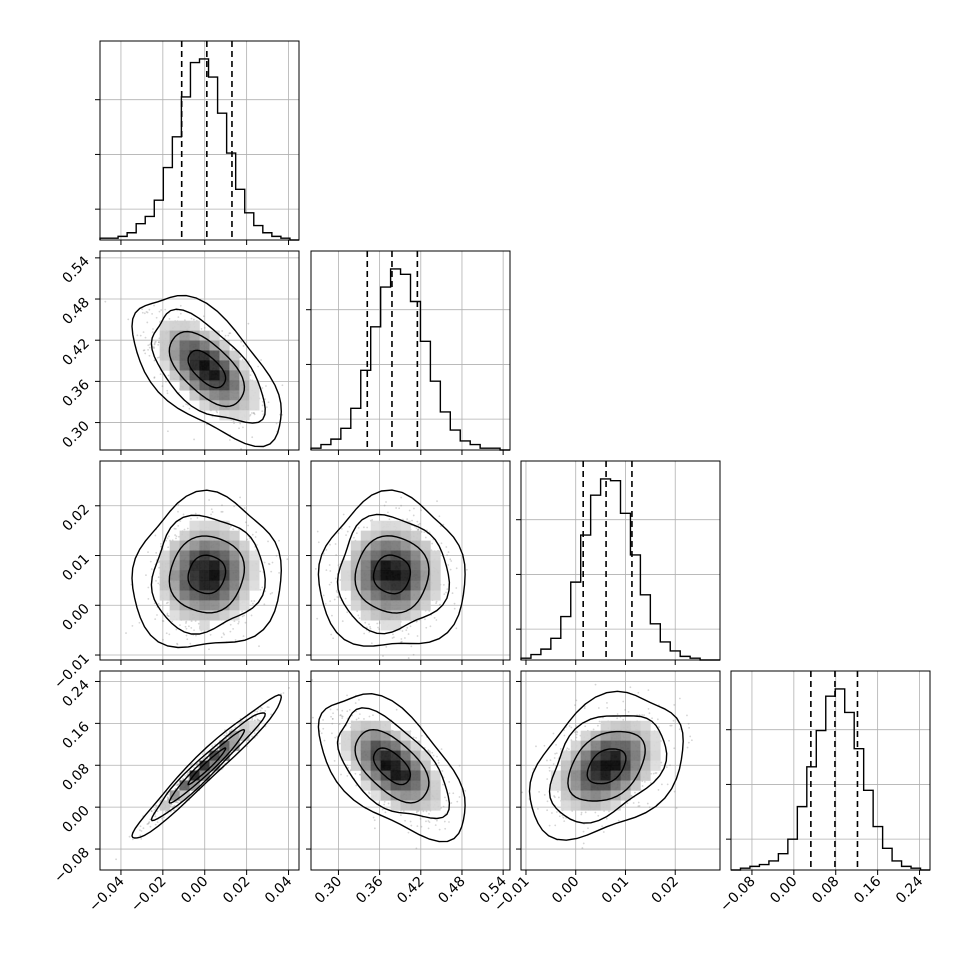 The height and width of the screenshot is (970, 970). I want to click on y-tick-label: 0.30, so click(75, 434).